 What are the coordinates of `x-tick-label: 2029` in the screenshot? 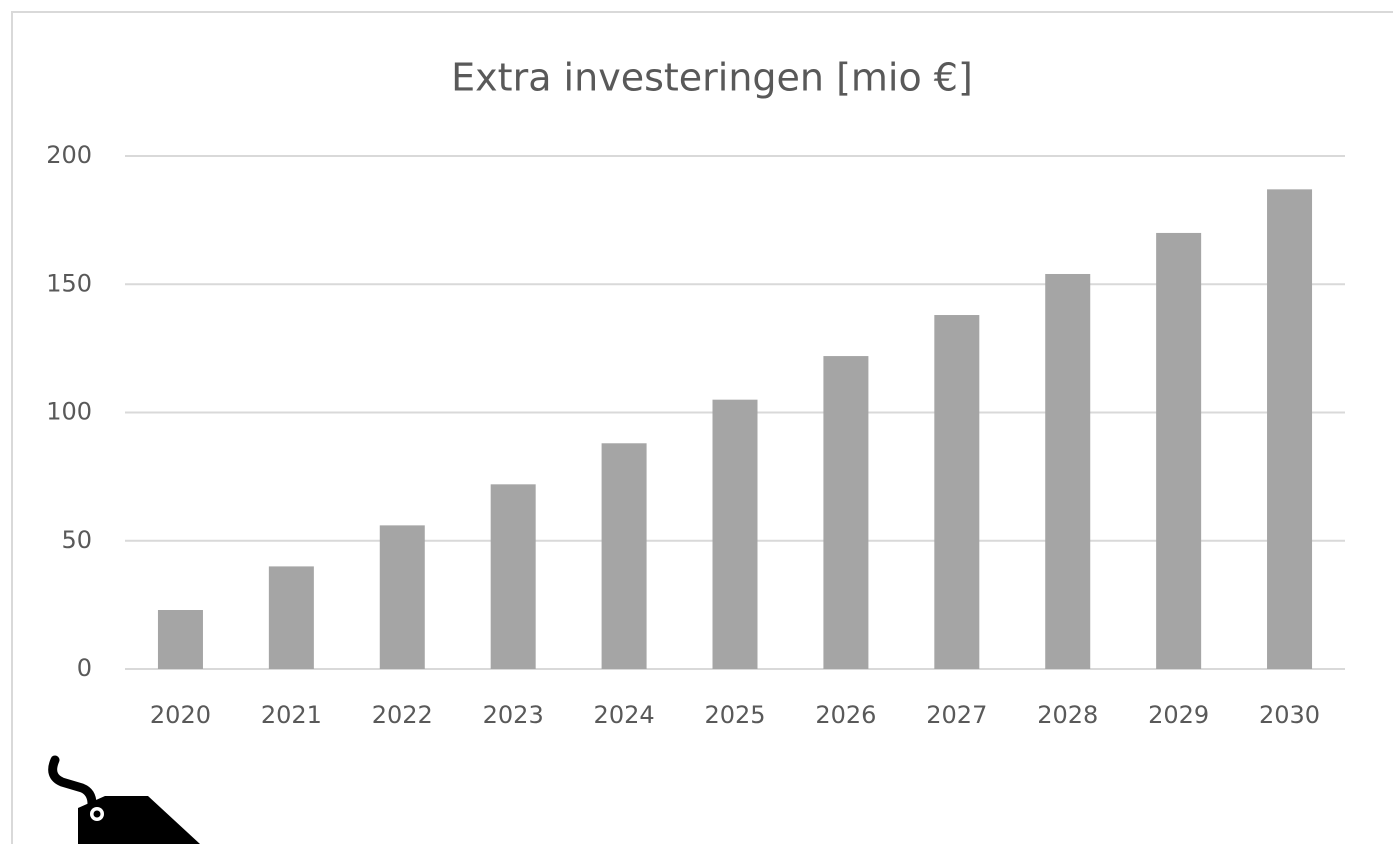 It's located at (1178, 715).